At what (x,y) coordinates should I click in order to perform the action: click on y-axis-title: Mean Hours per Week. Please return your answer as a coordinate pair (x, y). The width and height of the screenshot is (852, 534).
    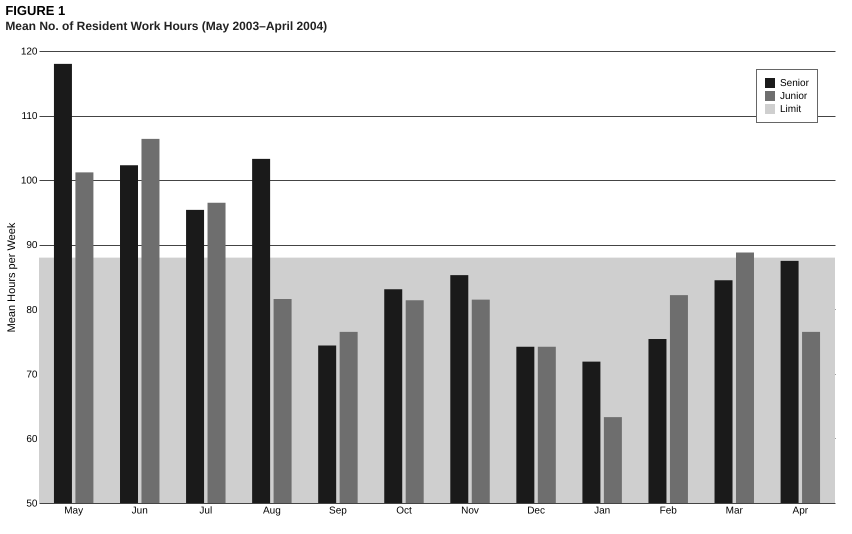
    Looking at the image, I should click on (12, 277).